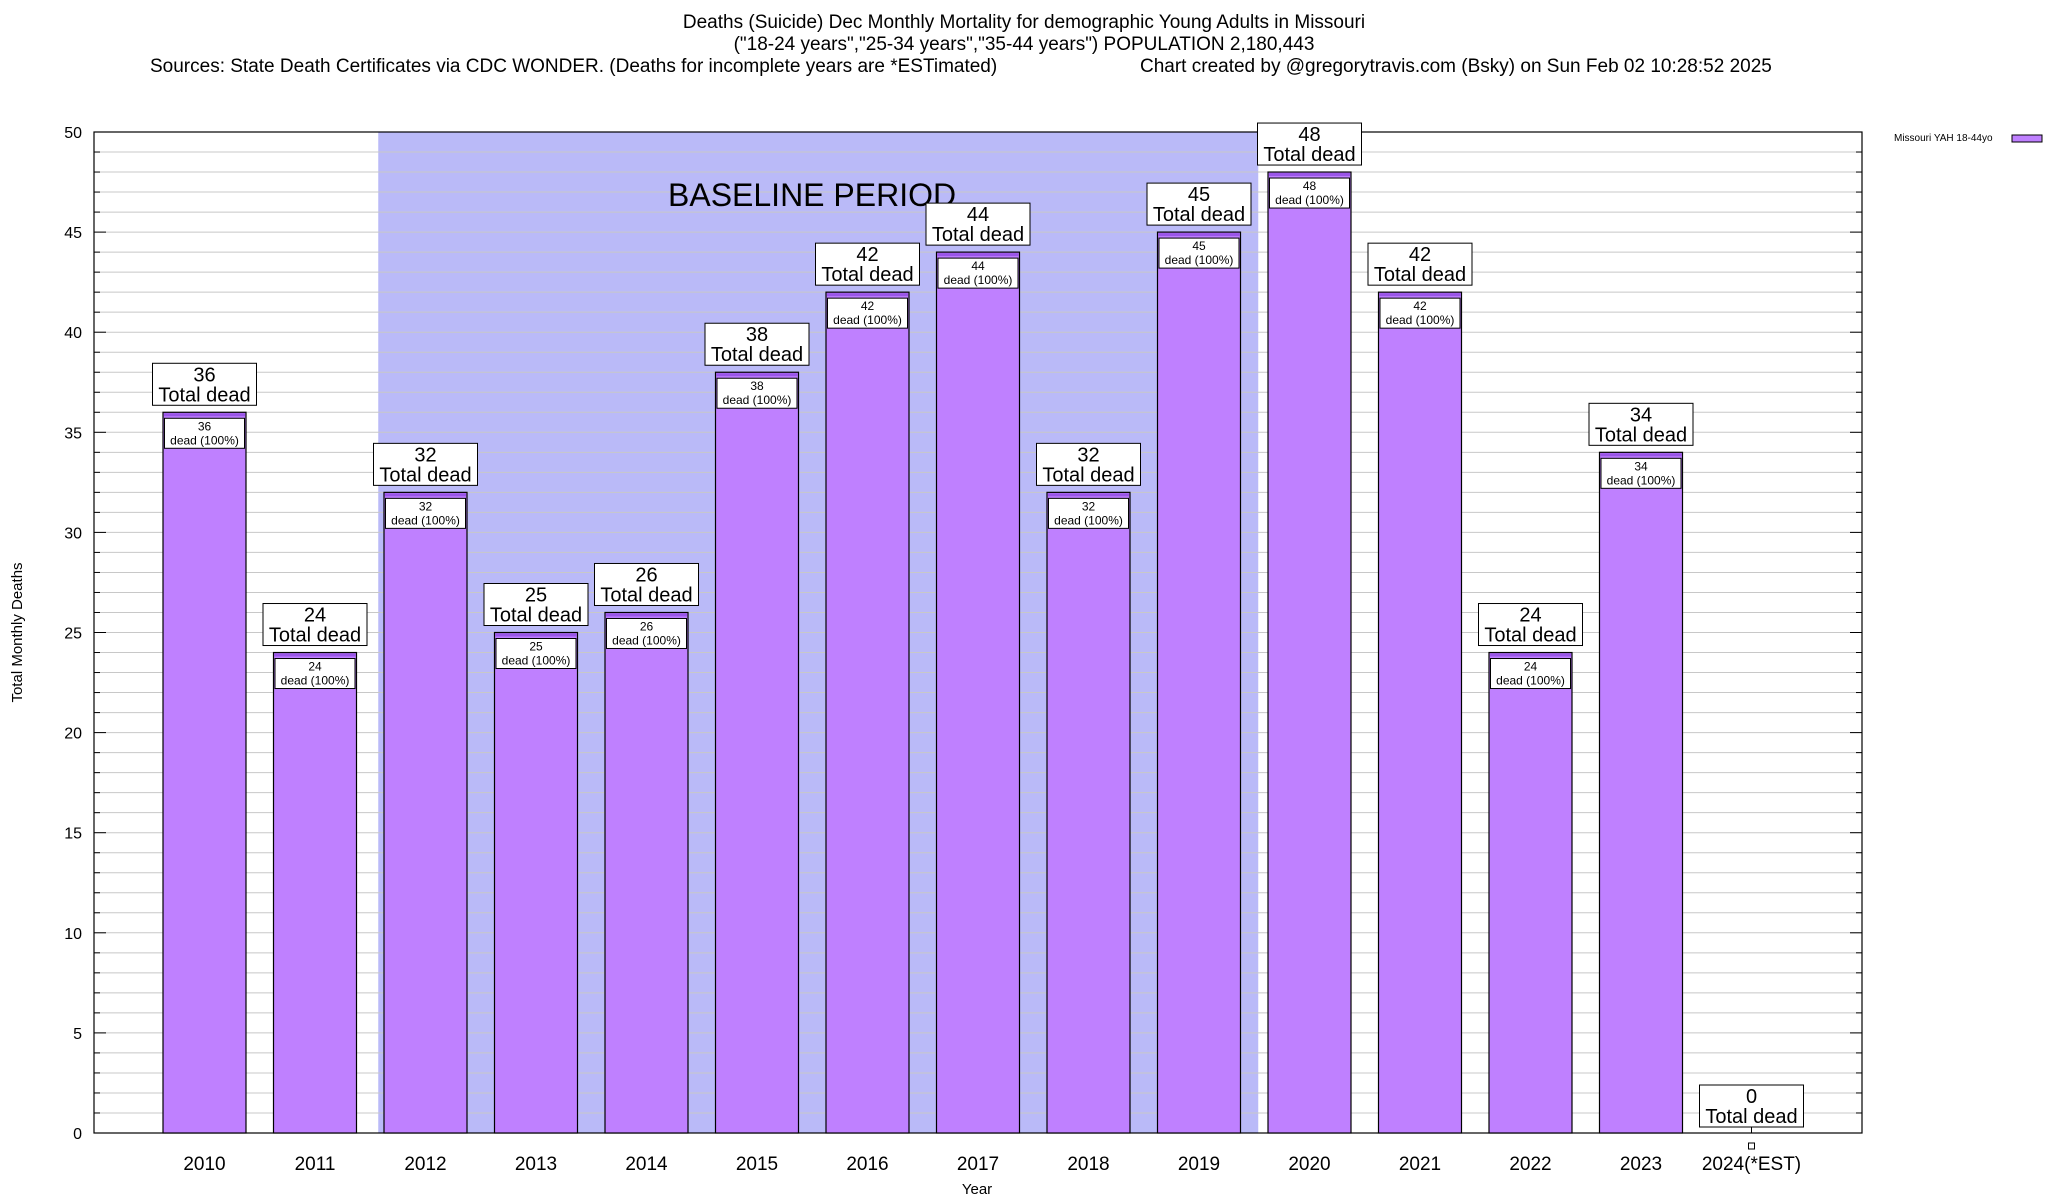  I want to click on x-tick-label: 2018, so click(1088, 1164).